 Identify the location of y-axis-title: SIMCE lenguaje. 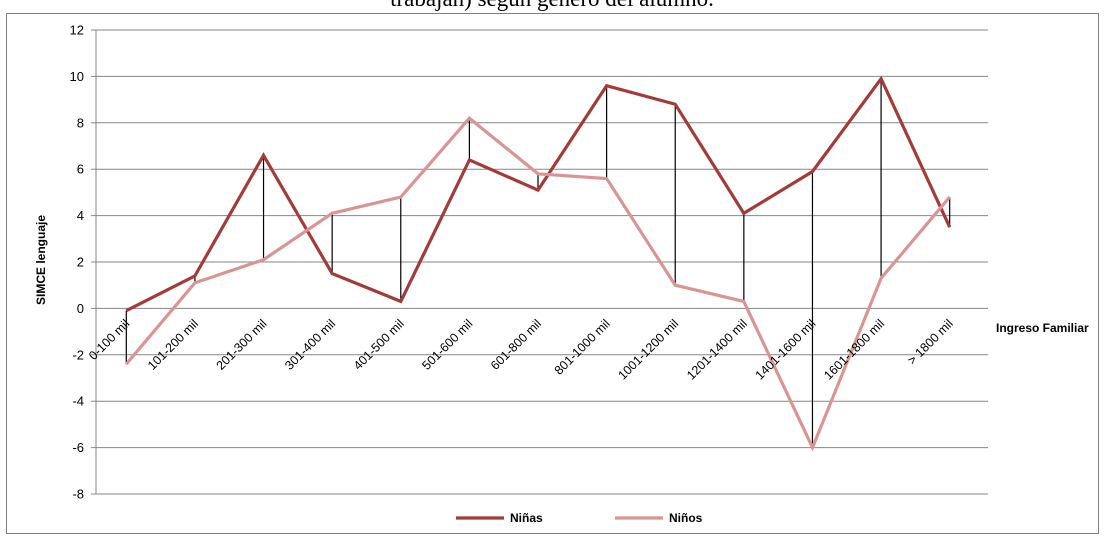
(41, 260).